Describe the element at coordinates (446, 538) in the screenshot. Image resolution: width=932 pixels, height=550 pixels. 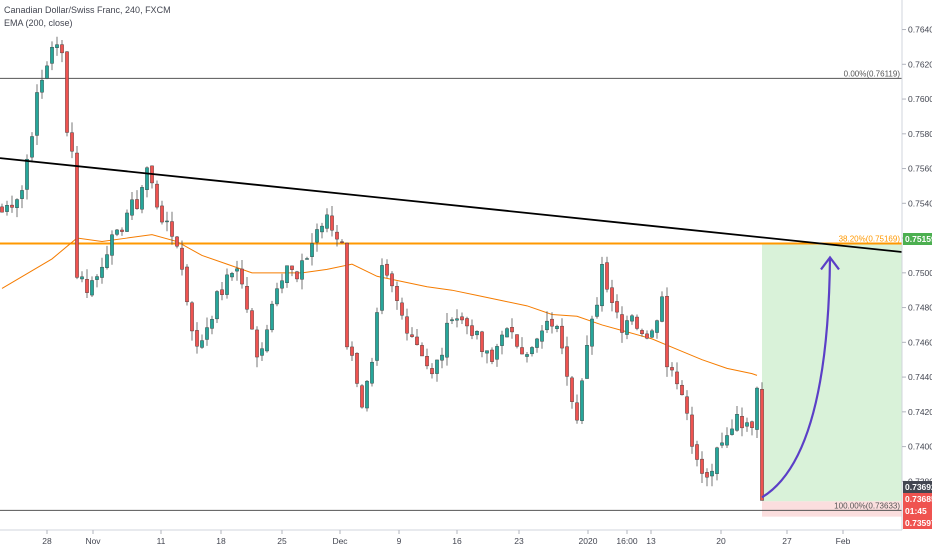
I see `x-axis: 28 Nov 11 18 25 Dec 9 16 23 2020 16:00 13 20 27 Feb` at that location.